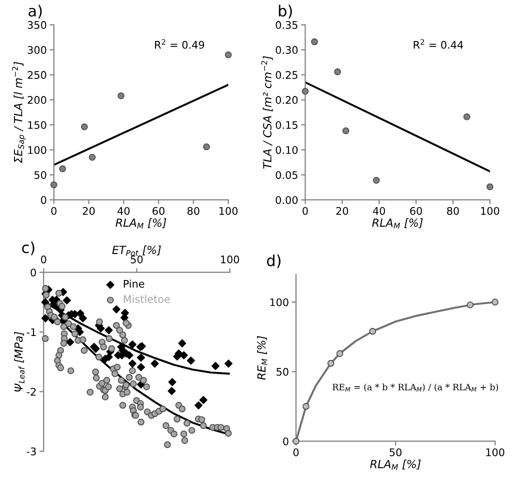  Describe the element at coordinates (147, 299) in the screenshot. I see `legend-label: Mistletoe` at that location.